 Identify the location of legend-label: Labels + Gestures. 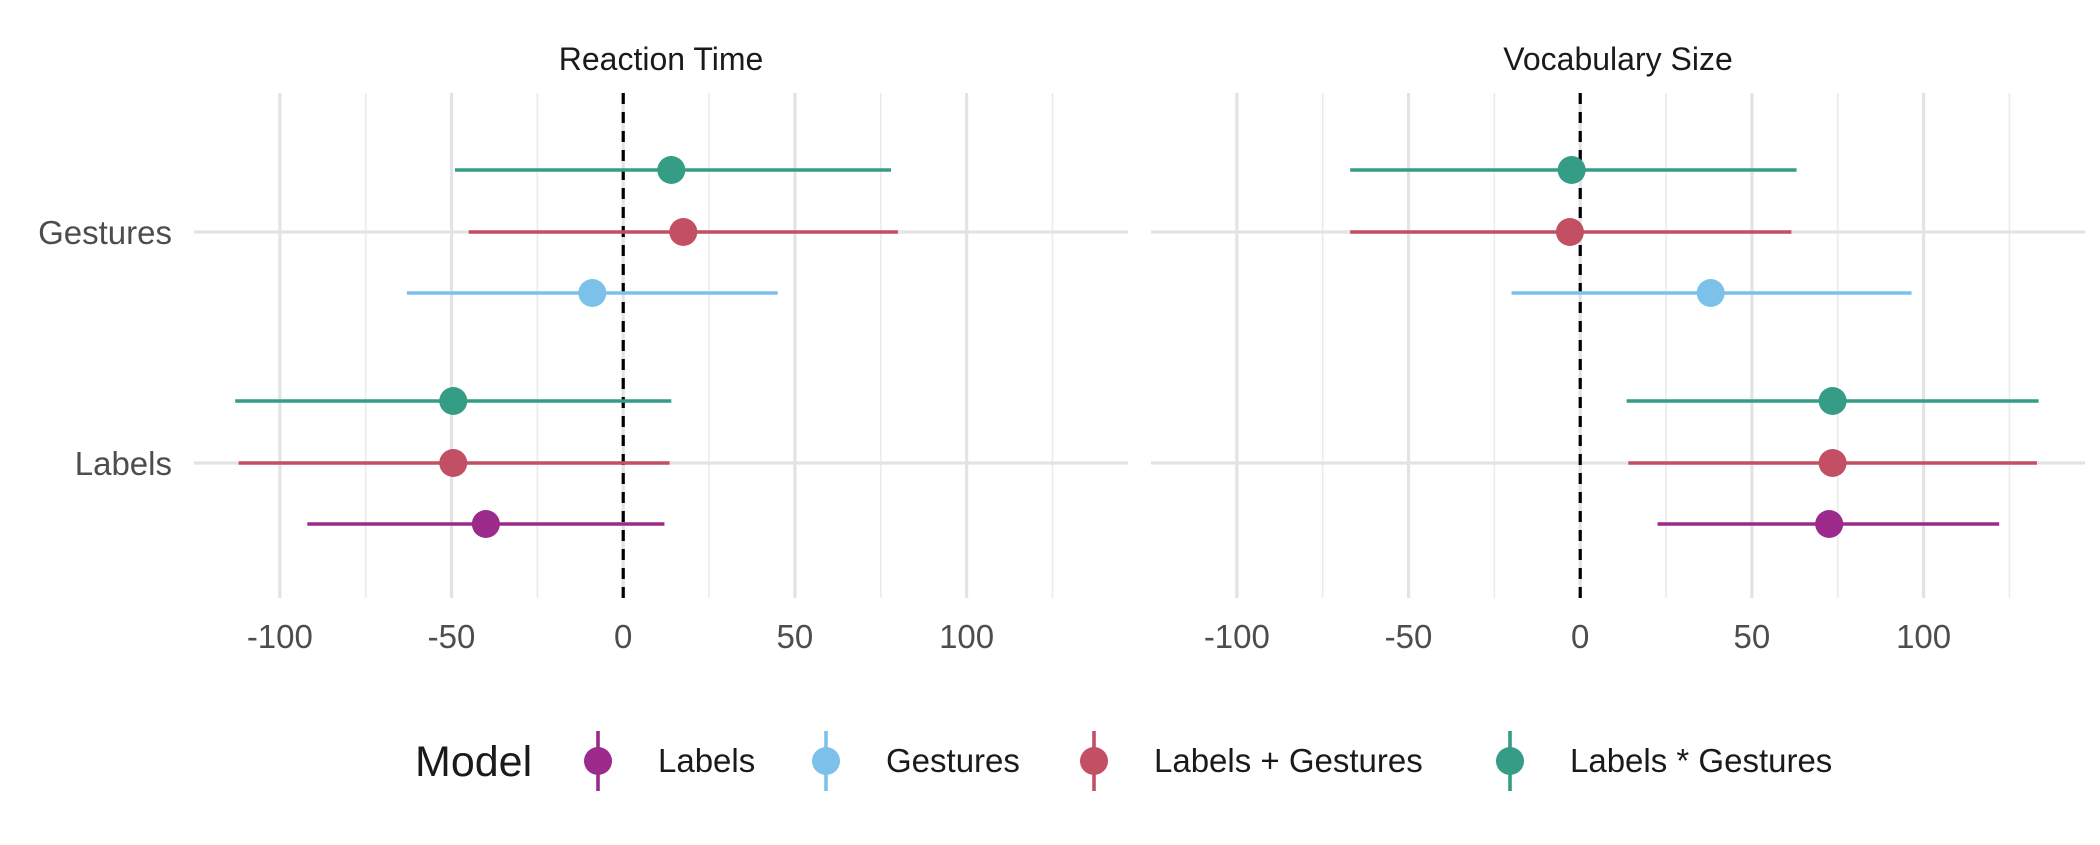
(1288, 760).